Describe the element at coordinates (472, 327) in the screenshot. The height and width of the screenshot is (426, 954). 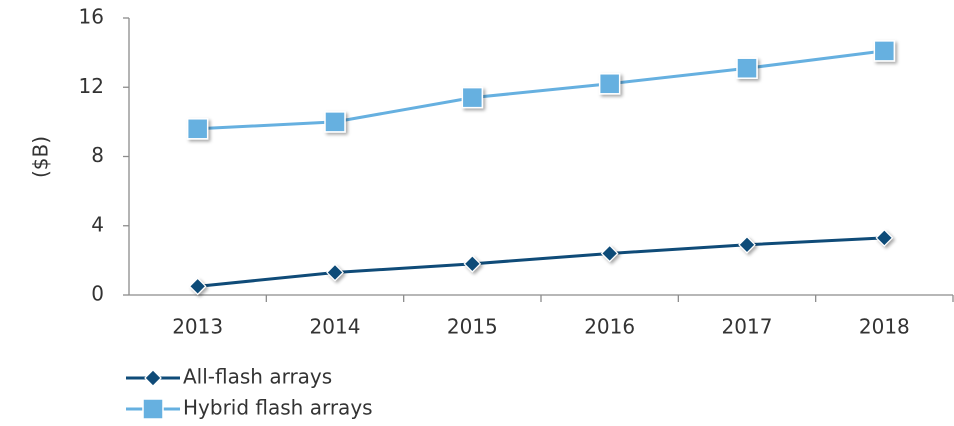
I see `x-tick-label: 2015` at that location.